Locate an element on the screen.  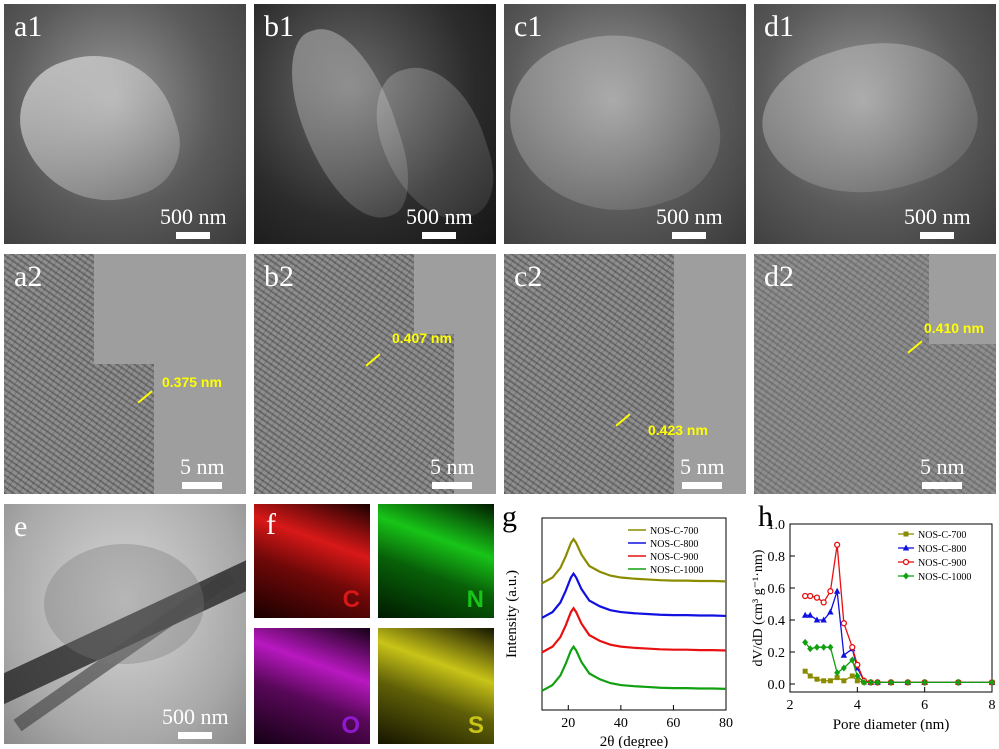
panel-label: b2 is located at coordinates (279, 276).